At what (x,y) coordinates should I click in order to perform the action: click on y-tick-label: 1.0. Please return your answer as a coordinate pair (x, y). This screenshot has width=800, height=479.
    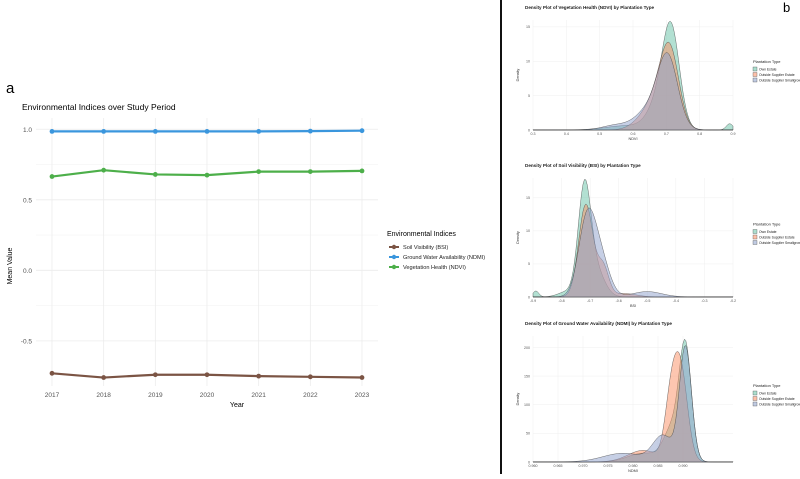
    Looking at the image, I should click on (27, 130).